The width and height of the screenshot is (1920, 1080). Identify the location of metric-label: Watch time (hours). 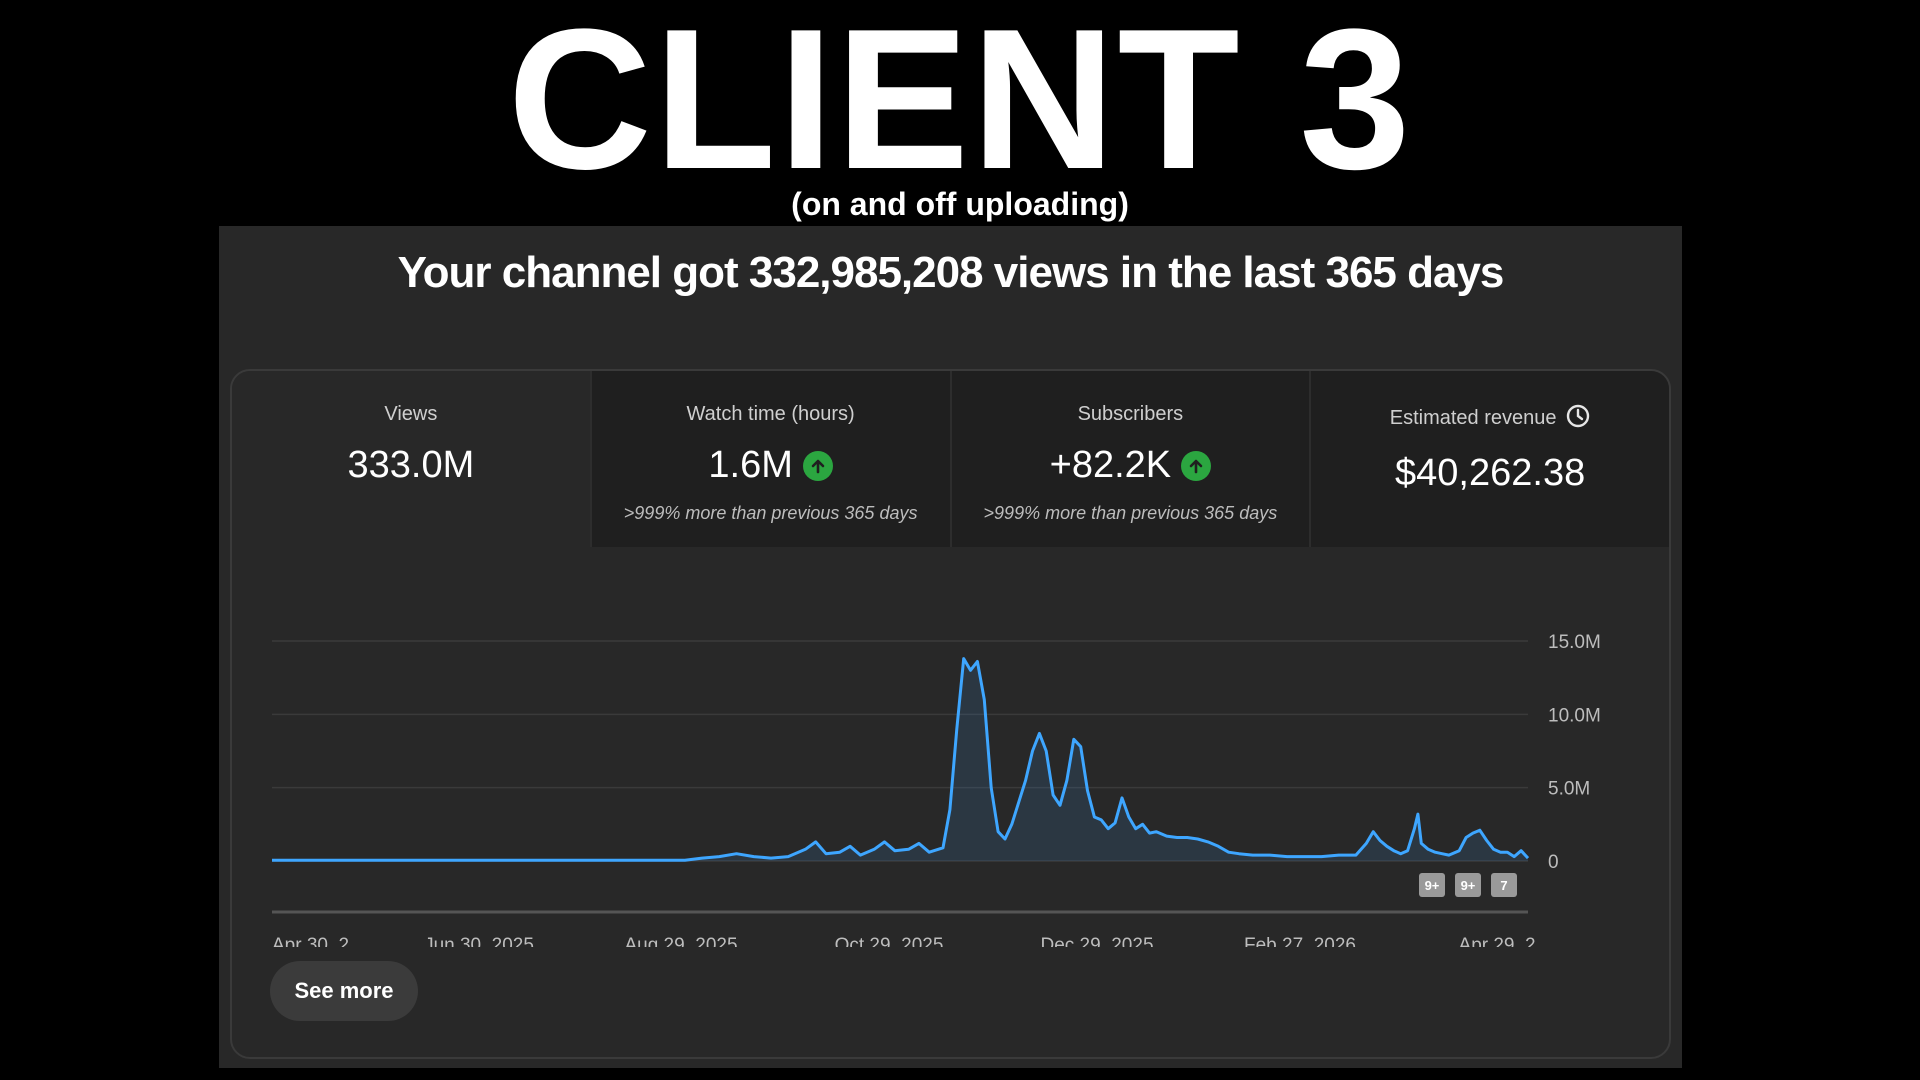
(770, 414).